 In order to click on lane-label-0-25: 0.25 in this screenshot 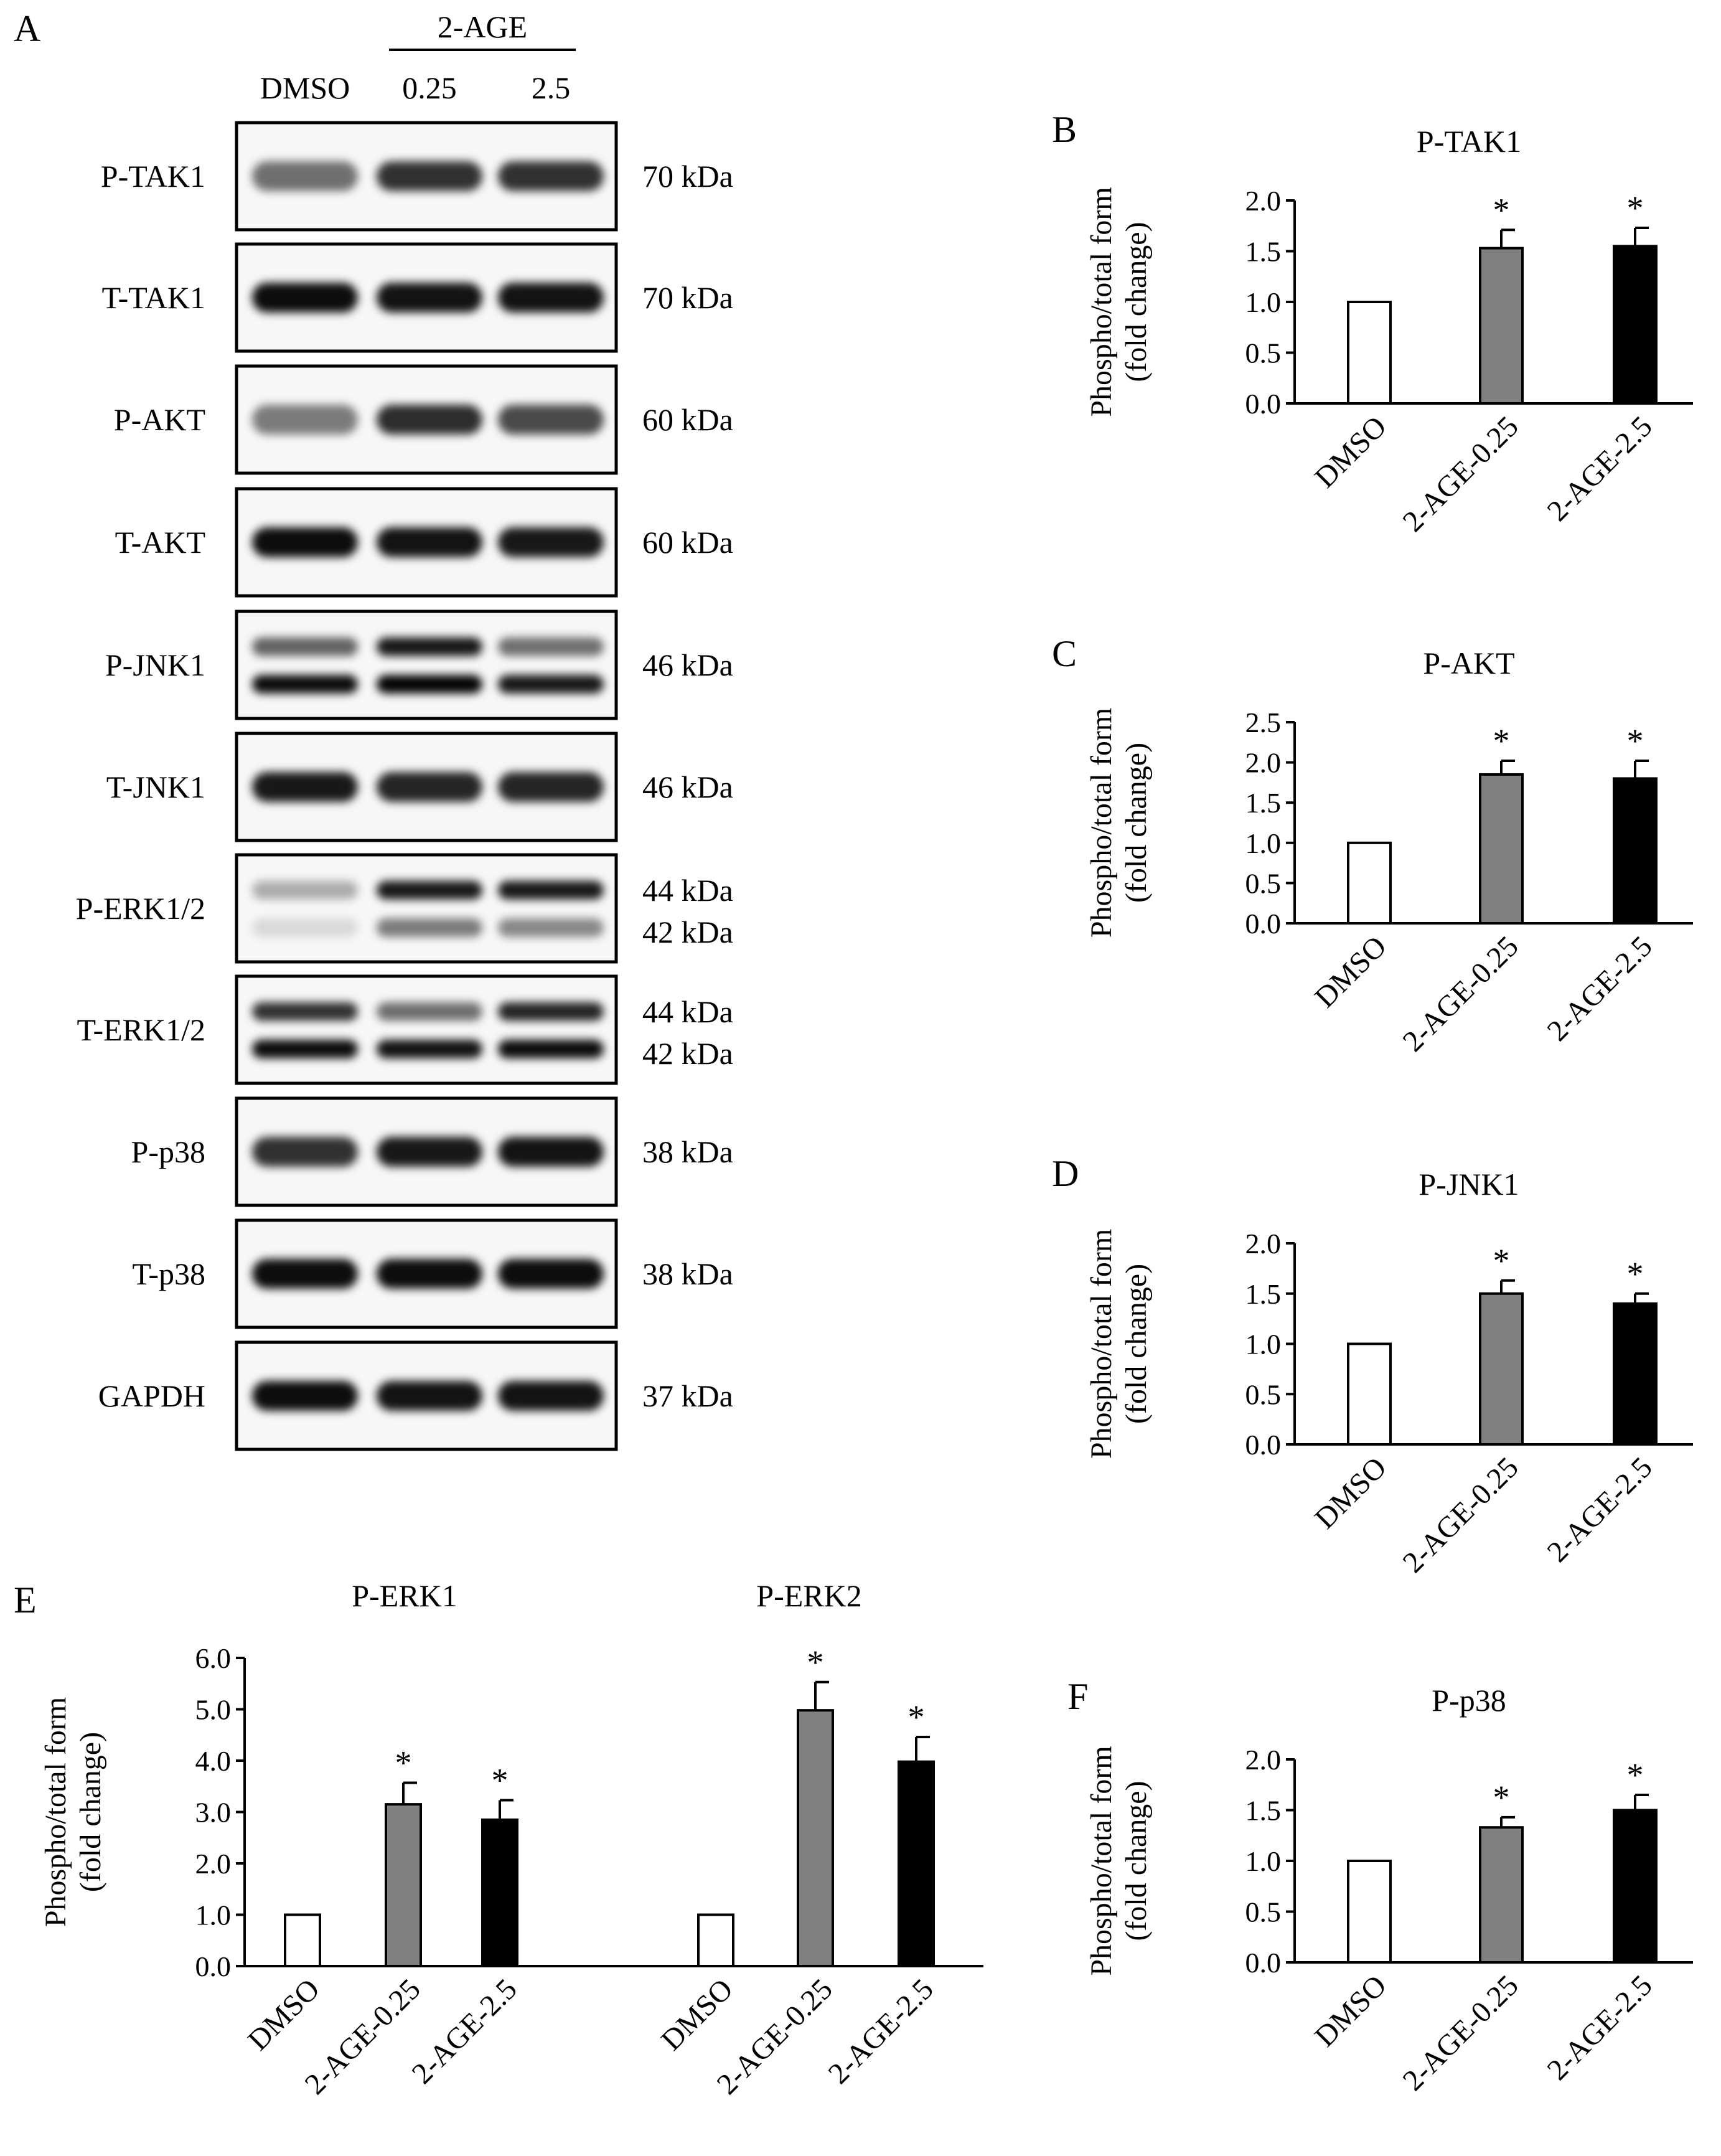, I will do `click(429, 87)`.